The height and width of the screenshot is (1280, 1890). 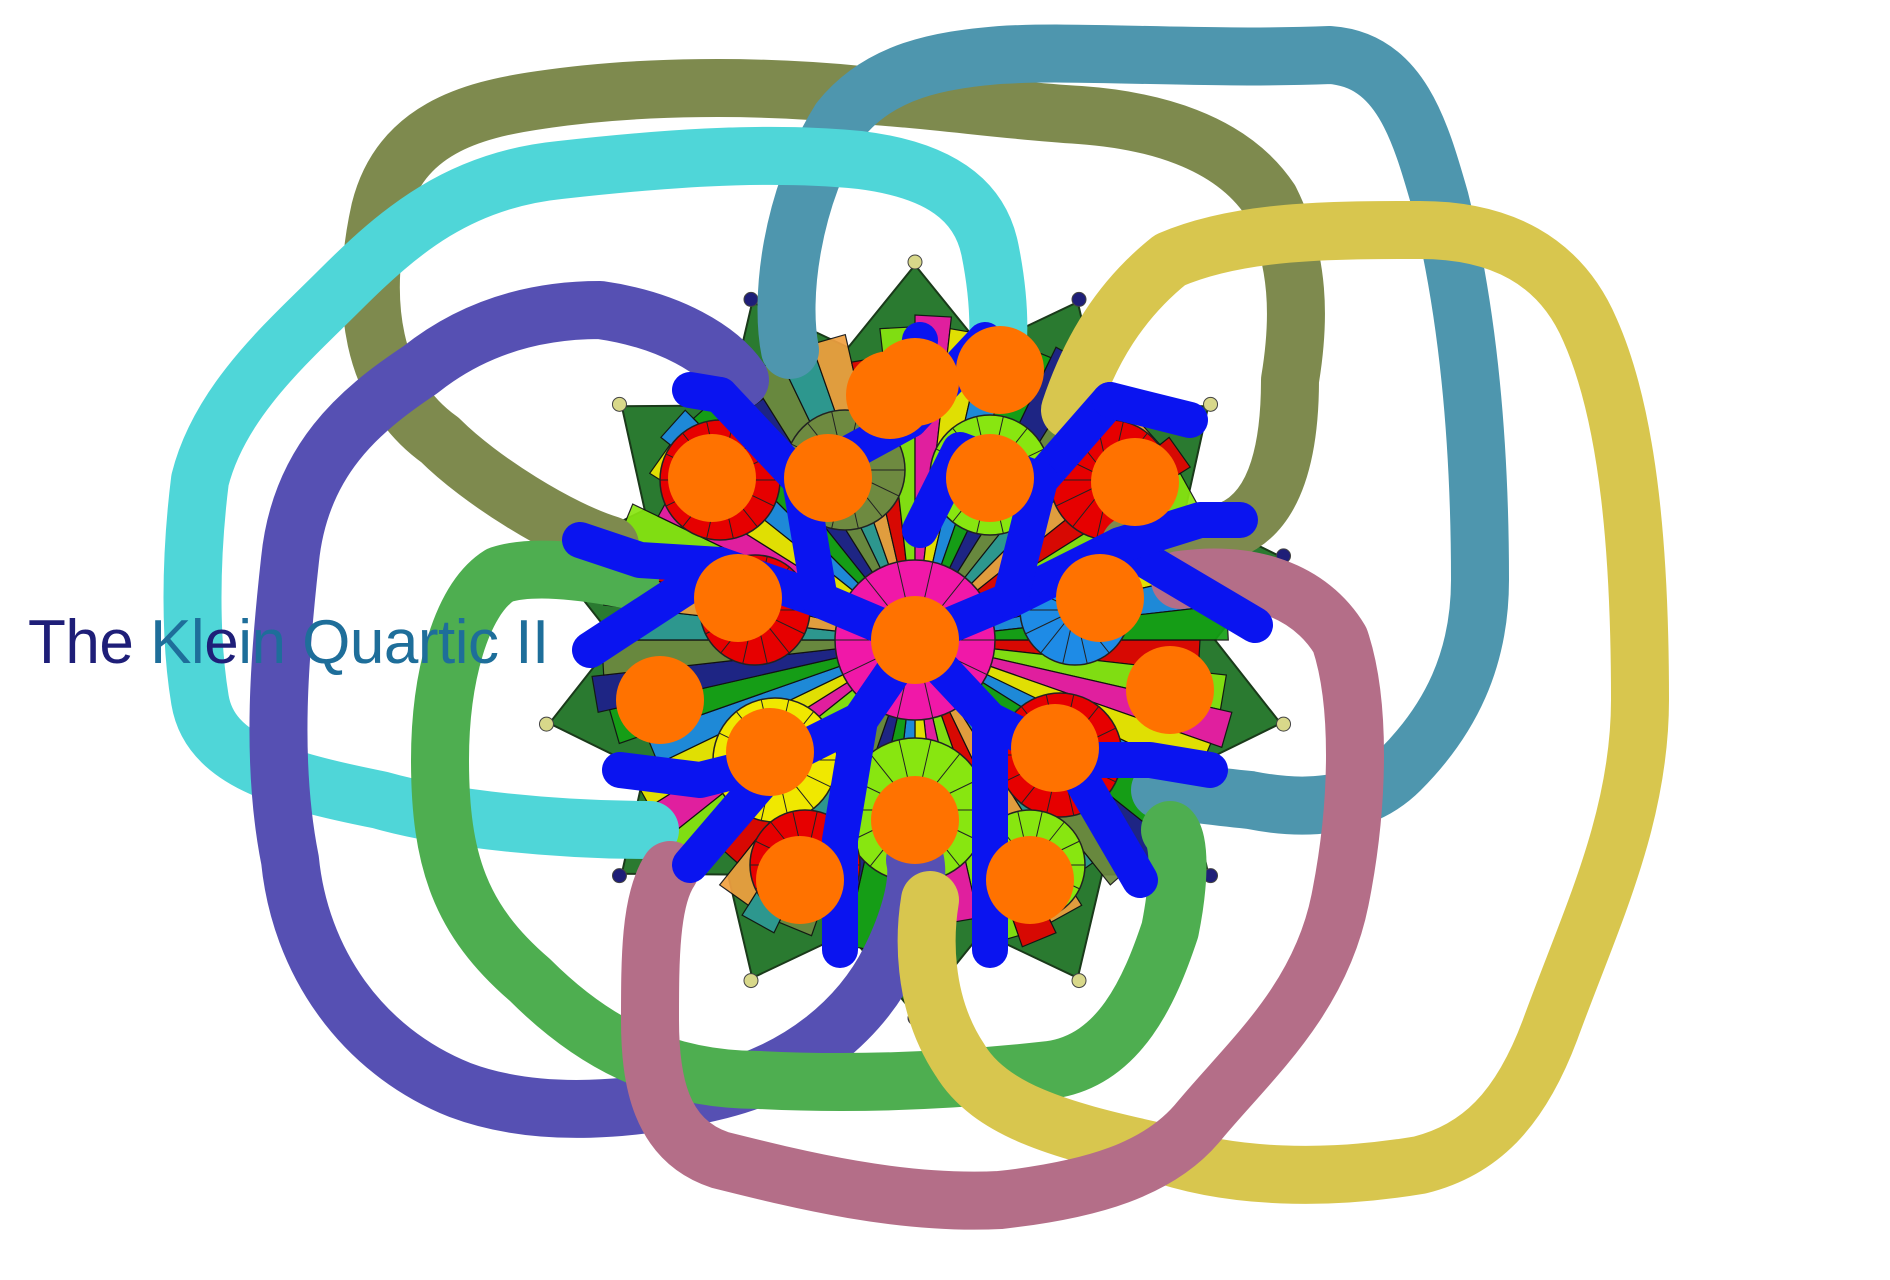 I want to click on title-part-the: The, so click(x=89, y=642).